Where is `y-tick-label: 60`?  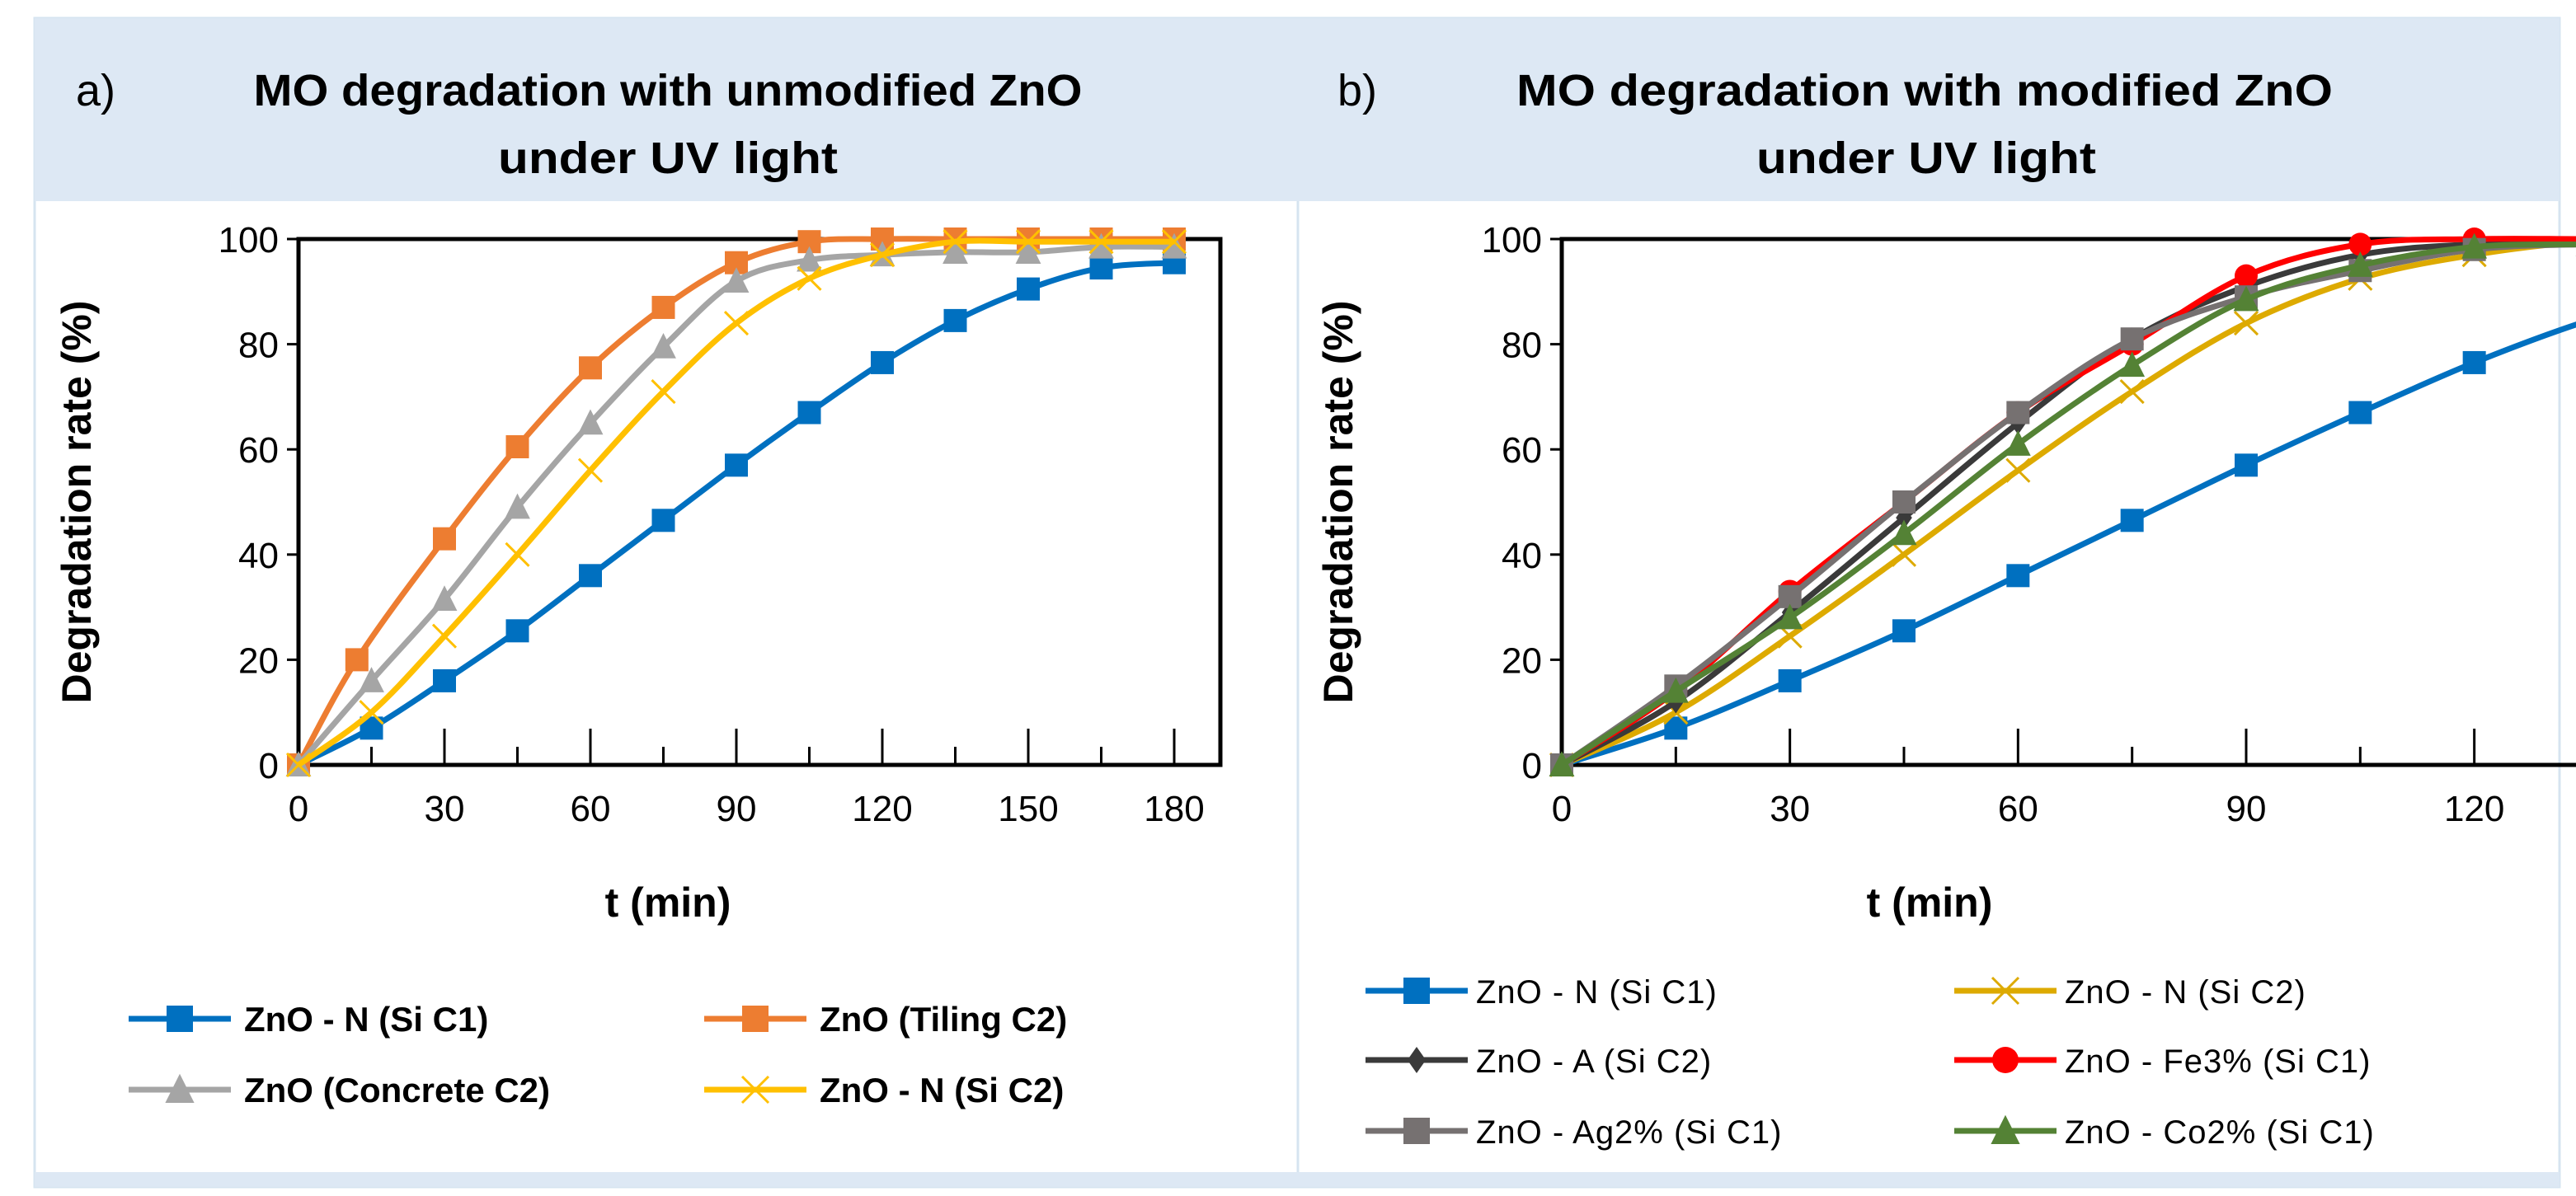
y-tick-label: 60 is located at coordinates (258, 450).